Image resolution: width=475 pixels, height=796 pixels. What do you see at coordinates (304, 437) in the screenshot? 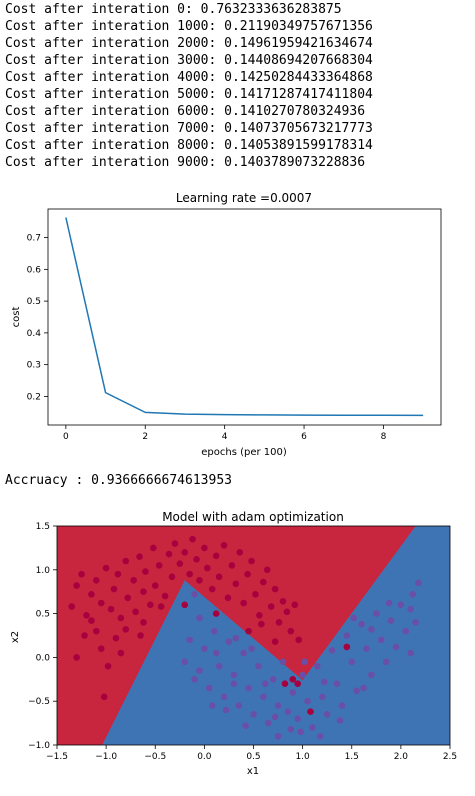
I see `cost-xtick-label: 6` at bounding box center [304, 437].